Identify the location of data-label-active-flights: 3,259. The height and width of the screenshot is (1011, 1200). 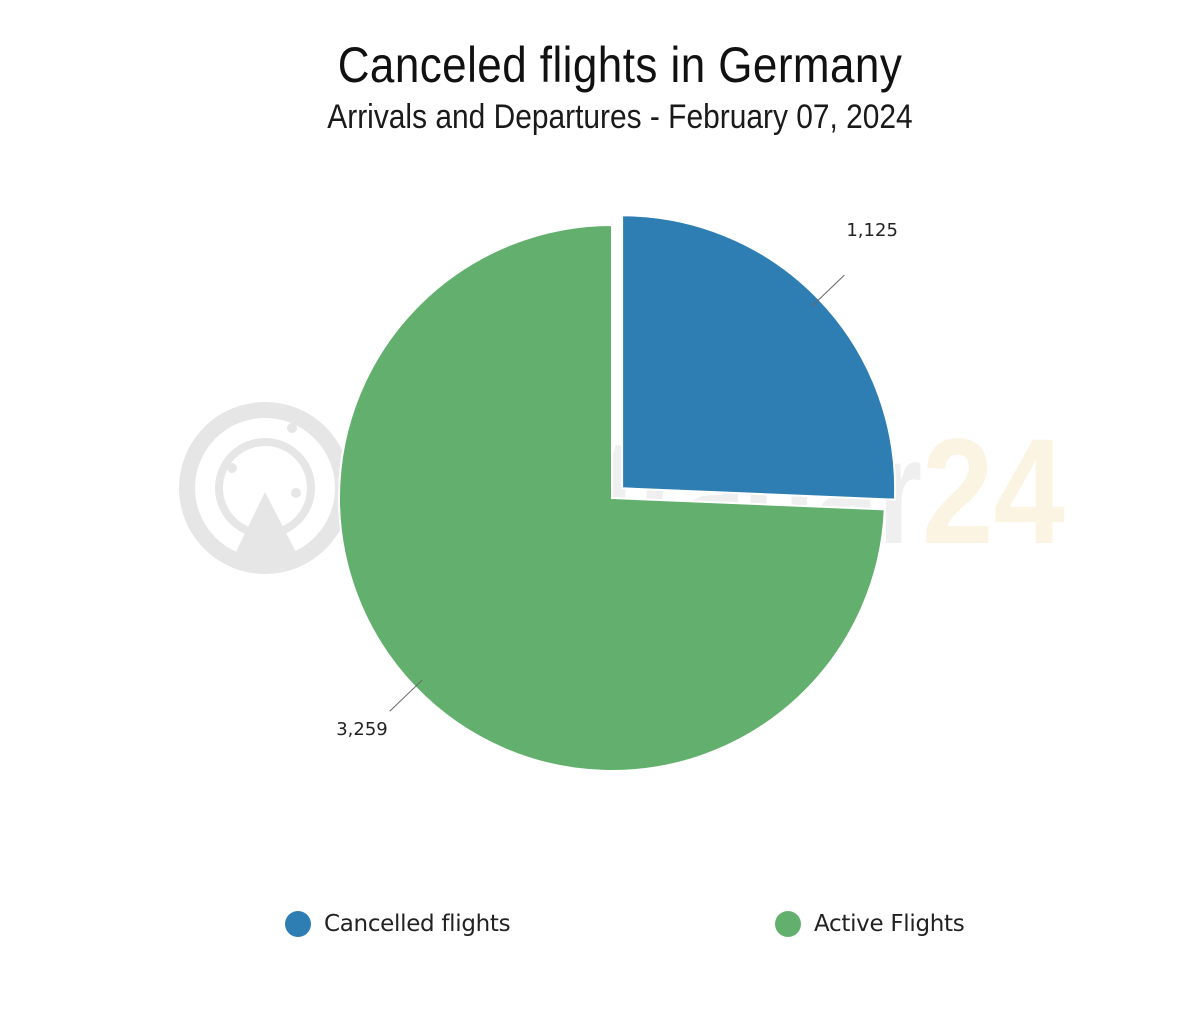
(362, 729).